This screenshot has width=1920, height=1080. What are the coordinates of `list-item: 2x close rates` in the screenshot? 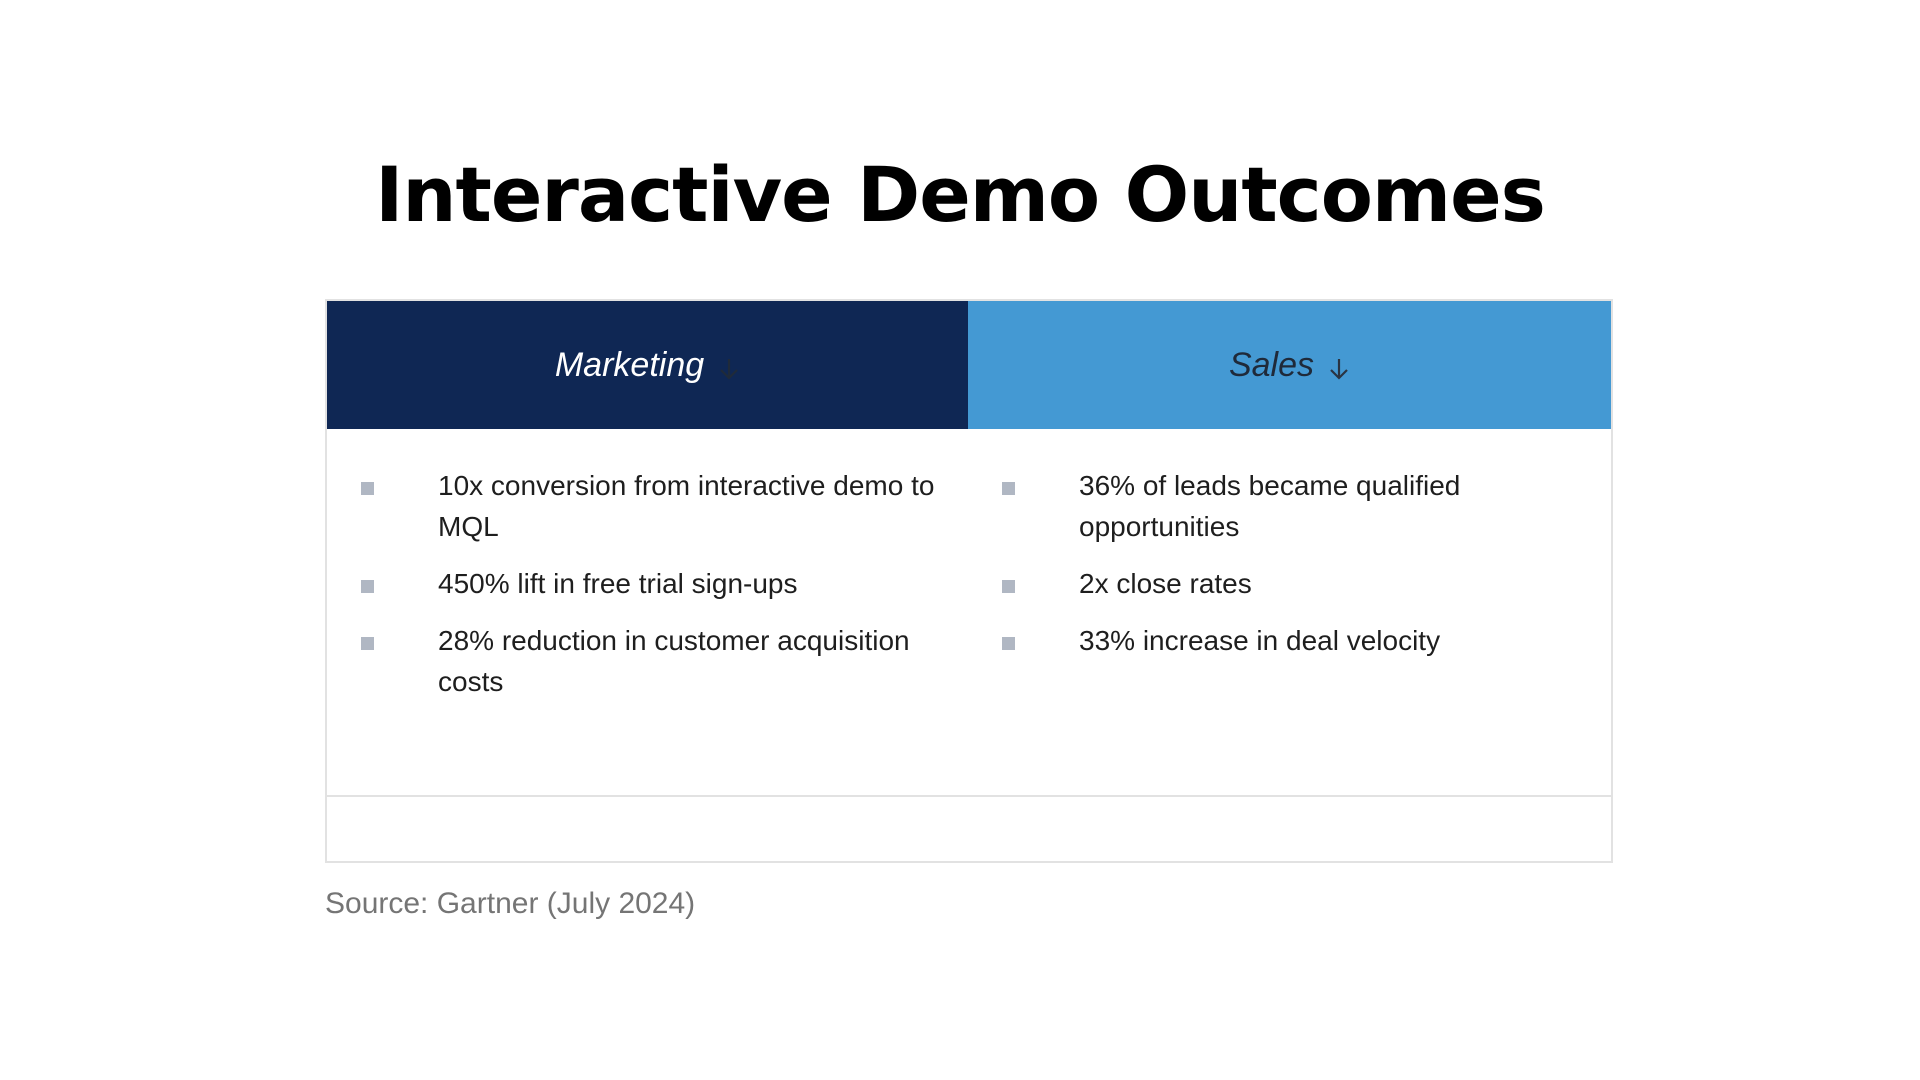 It's located at (1289, 583).